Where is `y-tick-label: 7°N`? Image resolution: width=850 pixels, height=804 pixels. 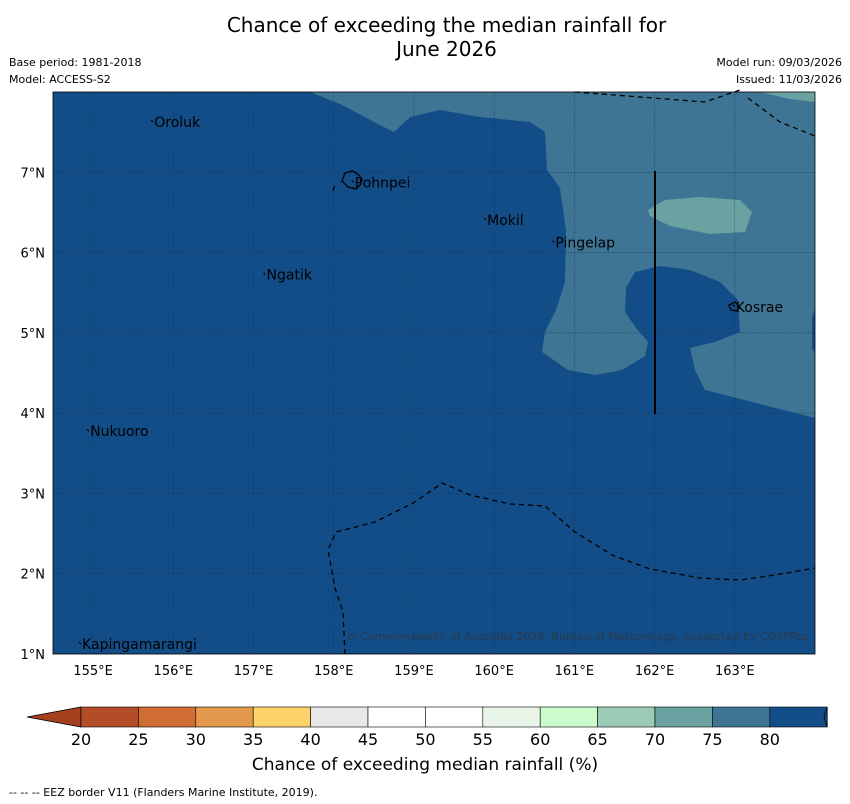
y-tick-label: 7°N is located at coordinates (33, 173).